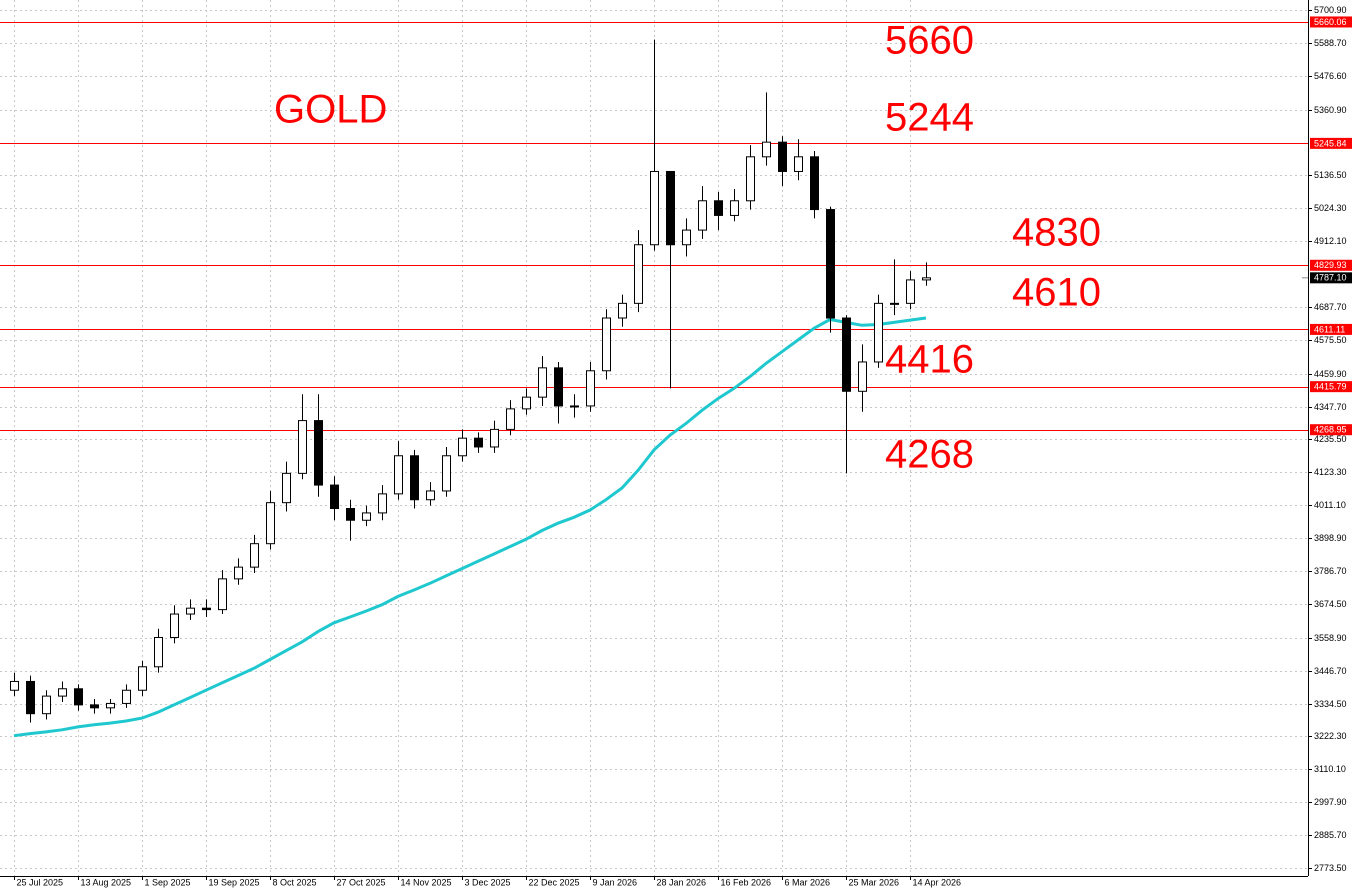 The height and width of the screenshot is (889, 1356). Describe the element at coordinates (40, 882) in the screenshot. I see `x-tick-label: 25 Jul 2025` at that location.